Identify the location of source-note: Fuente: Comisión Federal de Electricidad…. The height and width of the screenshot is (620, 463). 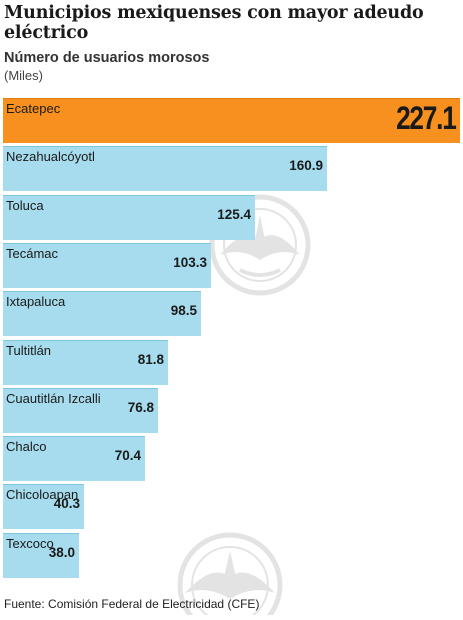
(132, 604).